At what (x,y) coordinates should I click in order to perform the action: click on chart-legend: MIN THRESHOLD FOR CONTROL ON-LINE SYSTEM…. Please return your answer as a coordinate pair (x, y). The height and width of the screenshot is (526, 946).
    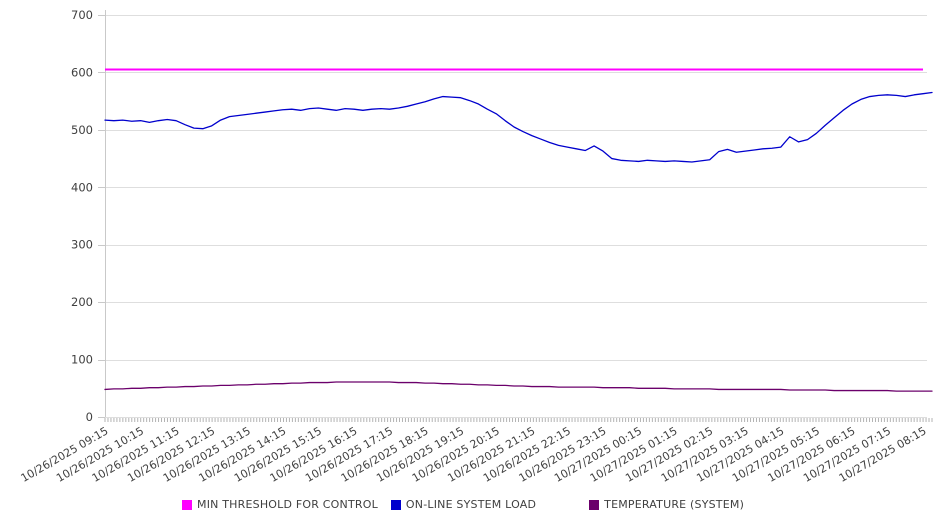
    Looking at the image, I should click on (463, 504).